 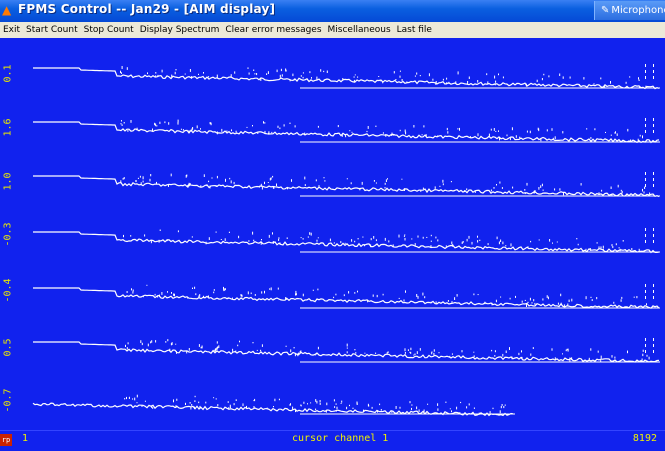 I want to click on microphone-button: ✎ Microphone, so click(x=629, y=10).